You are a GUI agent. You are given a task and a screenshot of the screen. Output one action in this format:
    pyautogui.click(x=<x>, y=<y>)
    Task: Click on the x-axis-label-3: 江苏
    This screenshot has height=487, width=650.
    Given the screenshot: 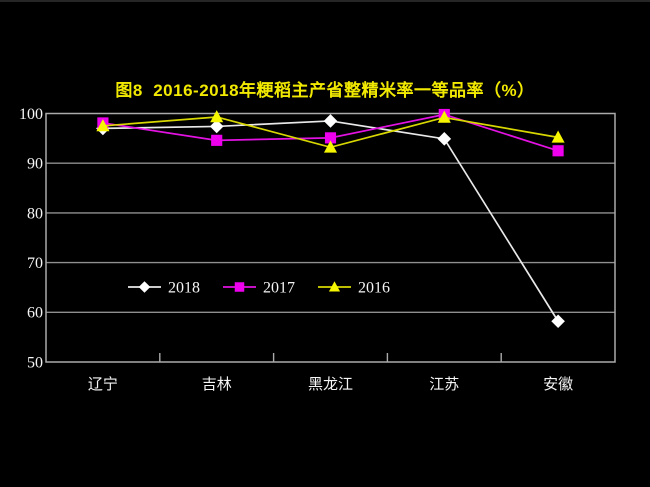 What is the action you would take?
    pyautogui.click(x=444, y=384)
    